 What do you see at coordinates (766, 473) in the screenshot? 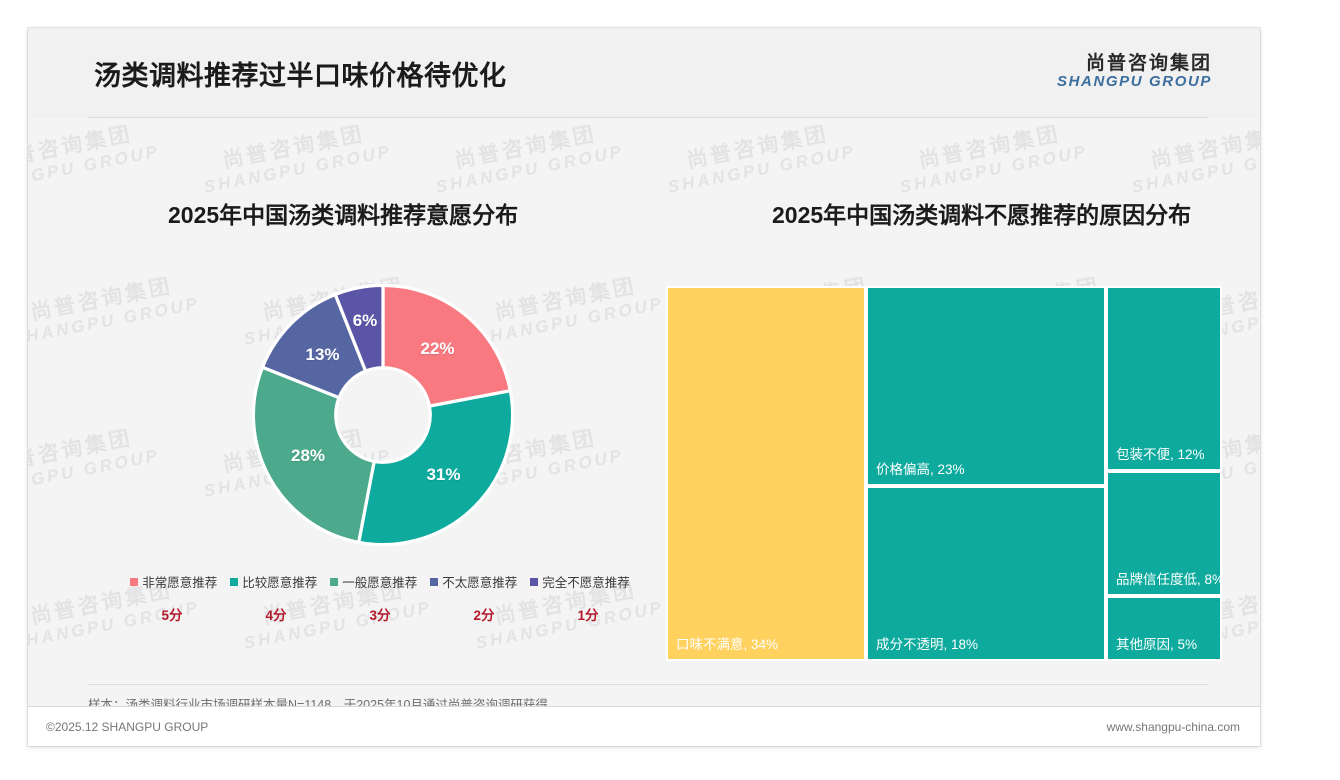
I see `treemap-tile: 口味不满意, 34%` at bounding box center [766, 473].